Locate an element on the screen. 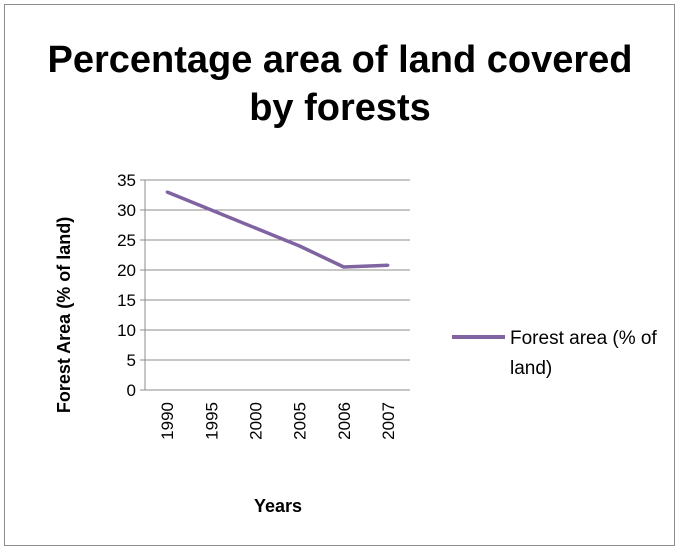 This screenshot has height=550, width=681. legend-label: Forest area (% of land) is located at coordinates (583, 353).